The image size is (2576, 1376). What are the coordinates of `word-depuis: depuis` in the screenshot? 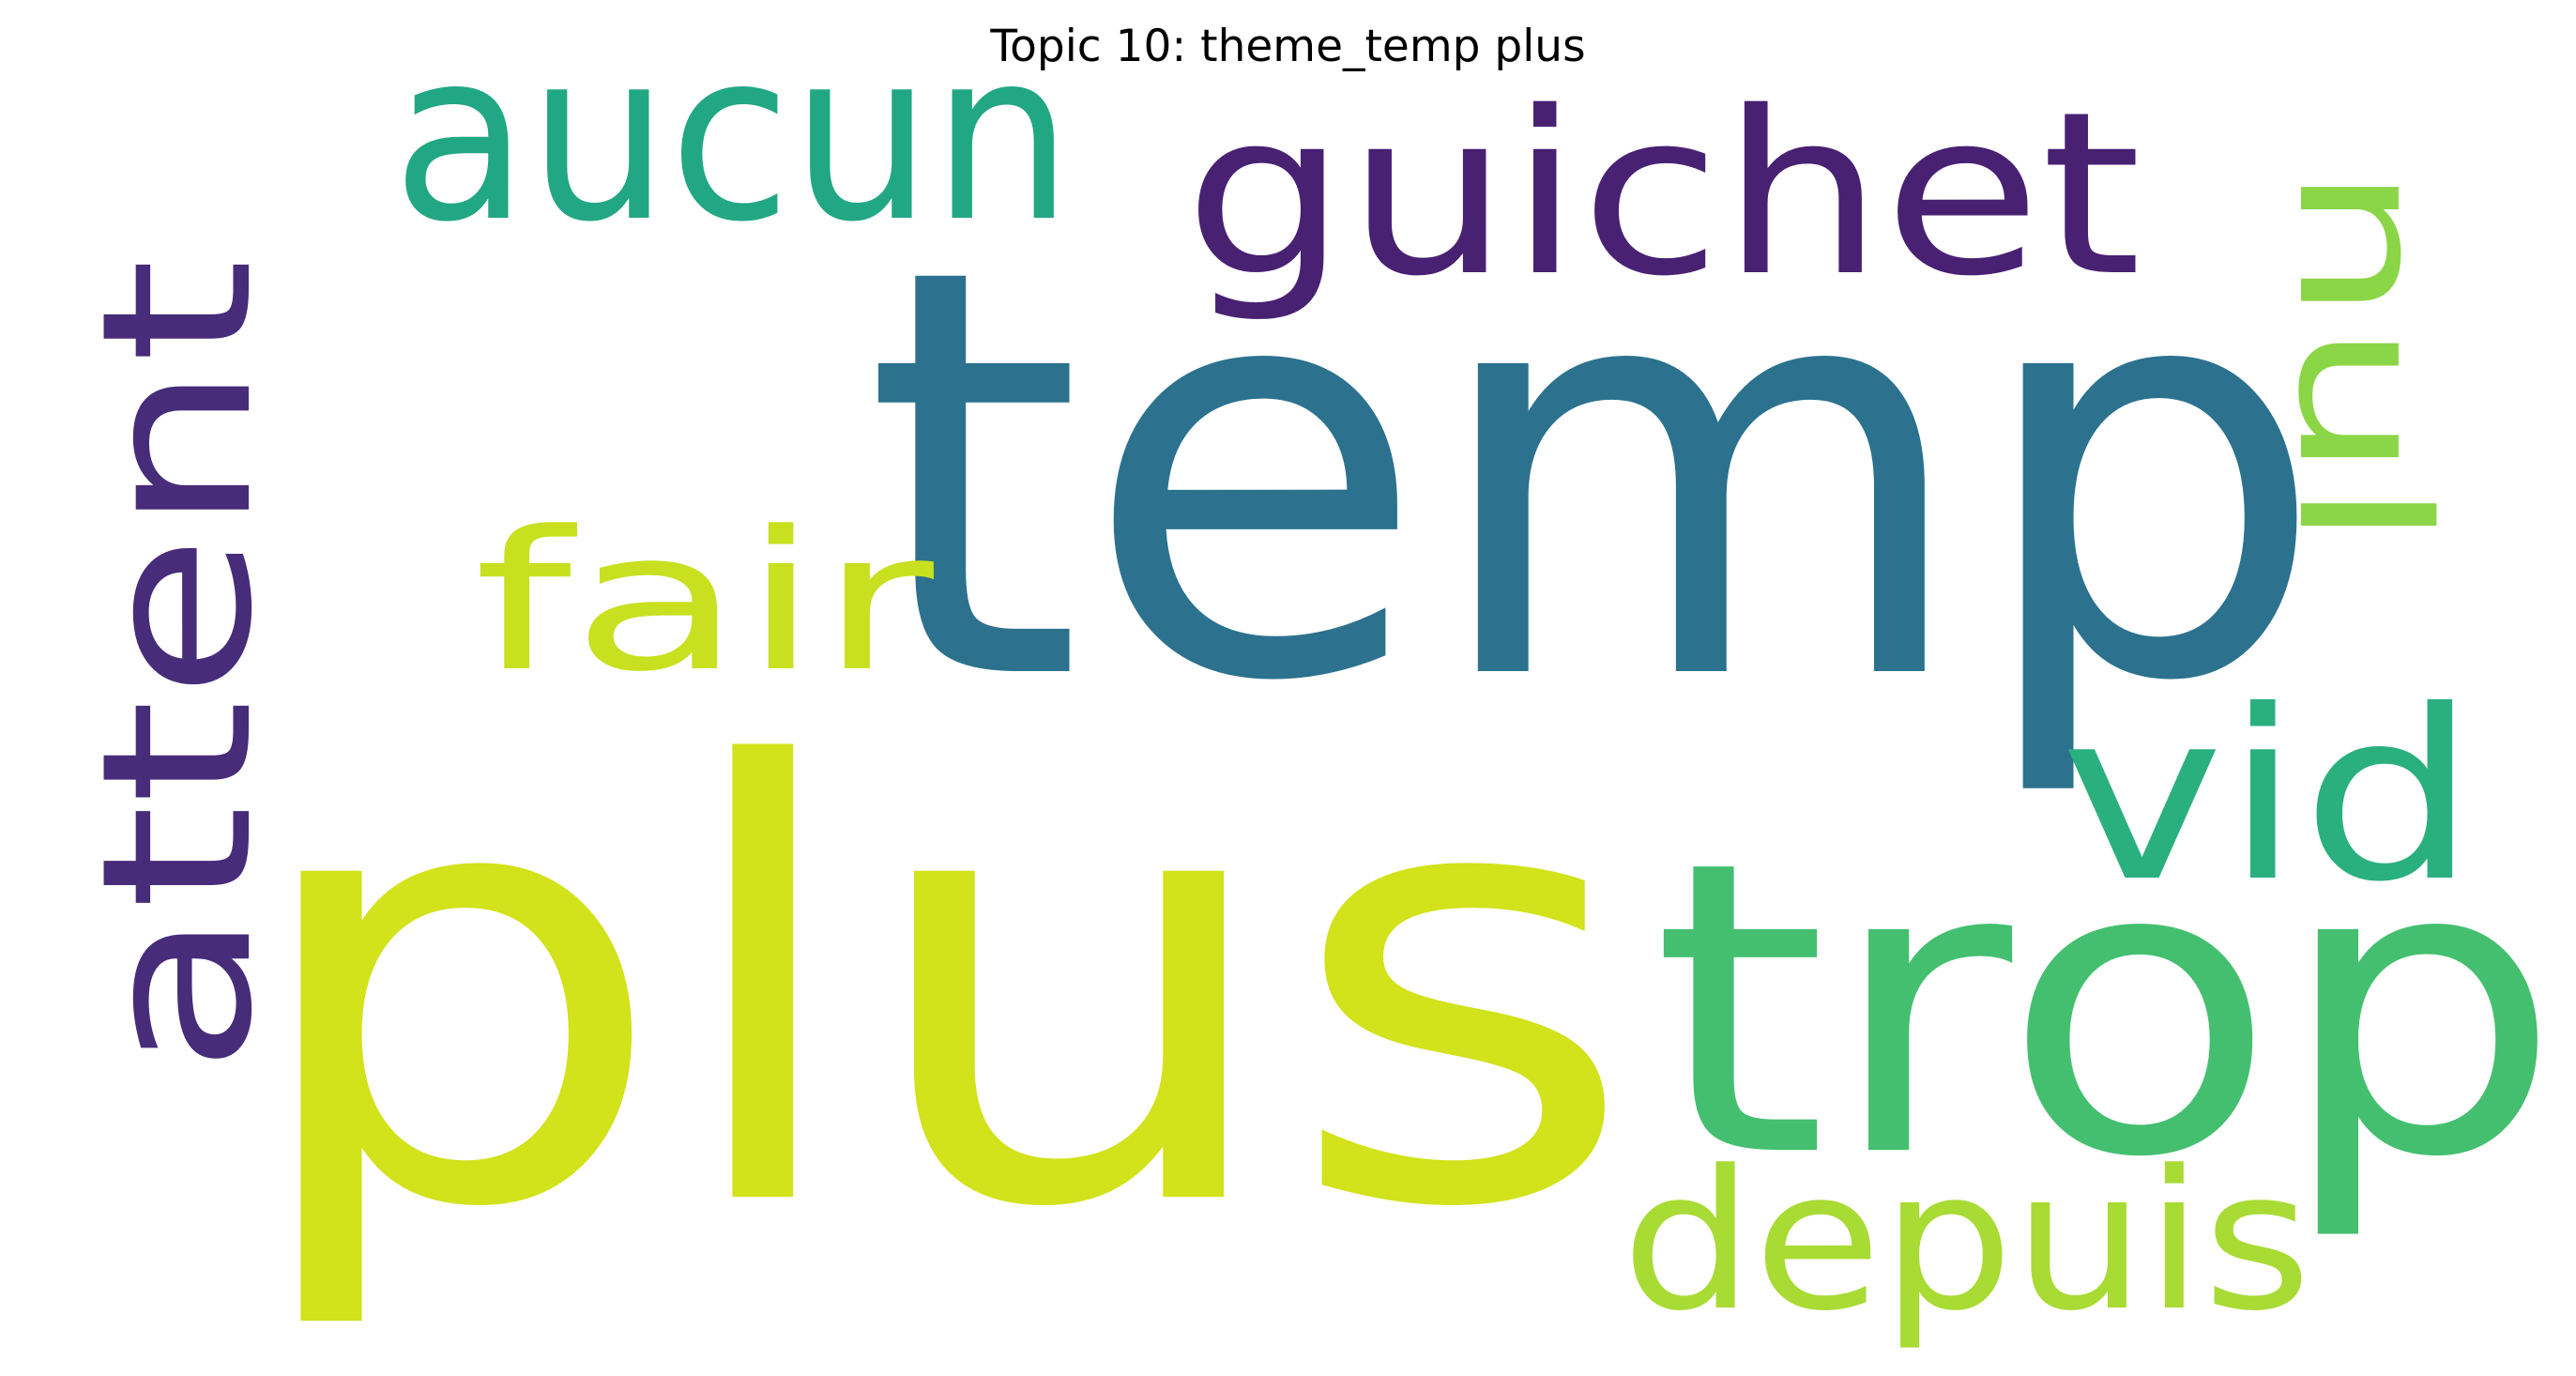 It's located at (1966, 1241).